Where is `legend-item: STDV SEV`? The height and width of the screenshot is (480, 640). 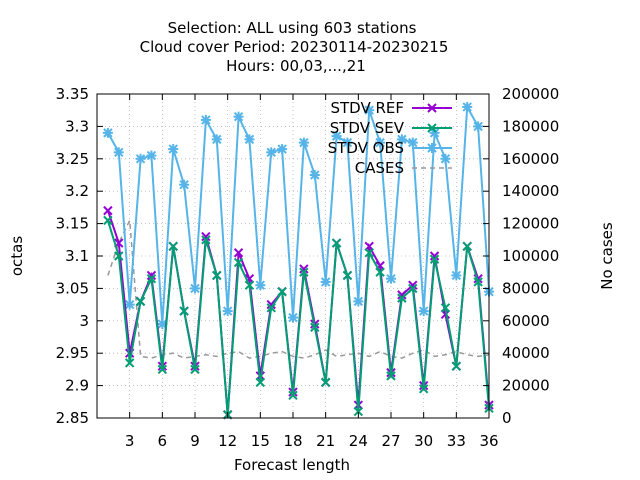
legend-item: STDV SEV is located at coordinates (391, 128).